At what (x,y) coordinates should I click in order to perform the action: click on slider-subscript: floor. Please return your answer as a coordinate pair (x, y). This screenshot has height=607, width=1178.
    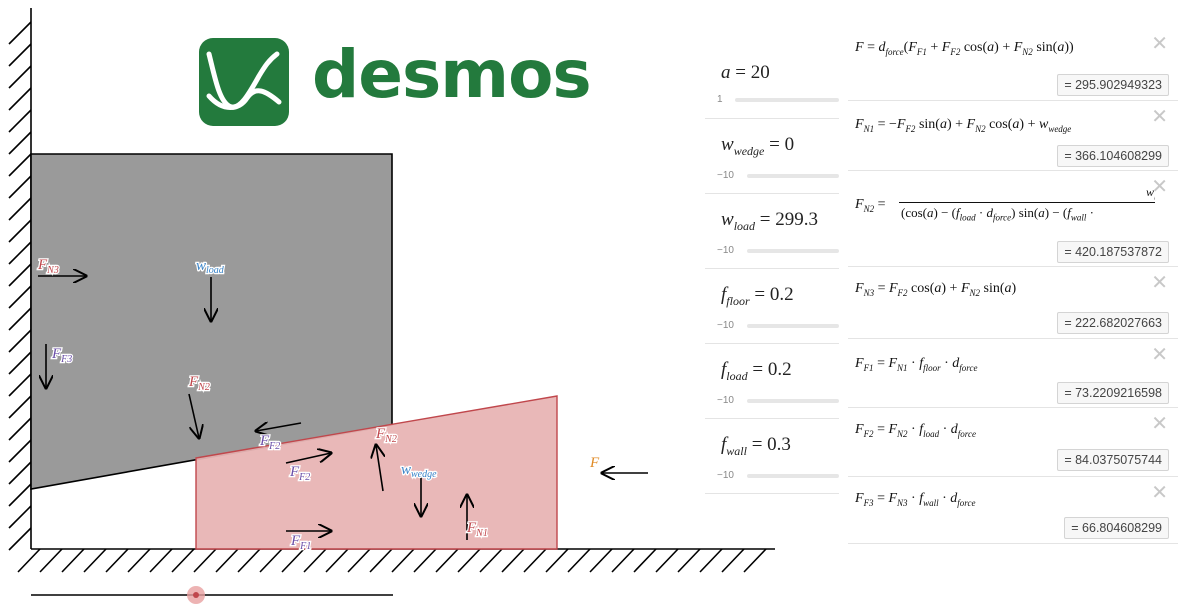
    Looking at the image, I should click on (738, 300).